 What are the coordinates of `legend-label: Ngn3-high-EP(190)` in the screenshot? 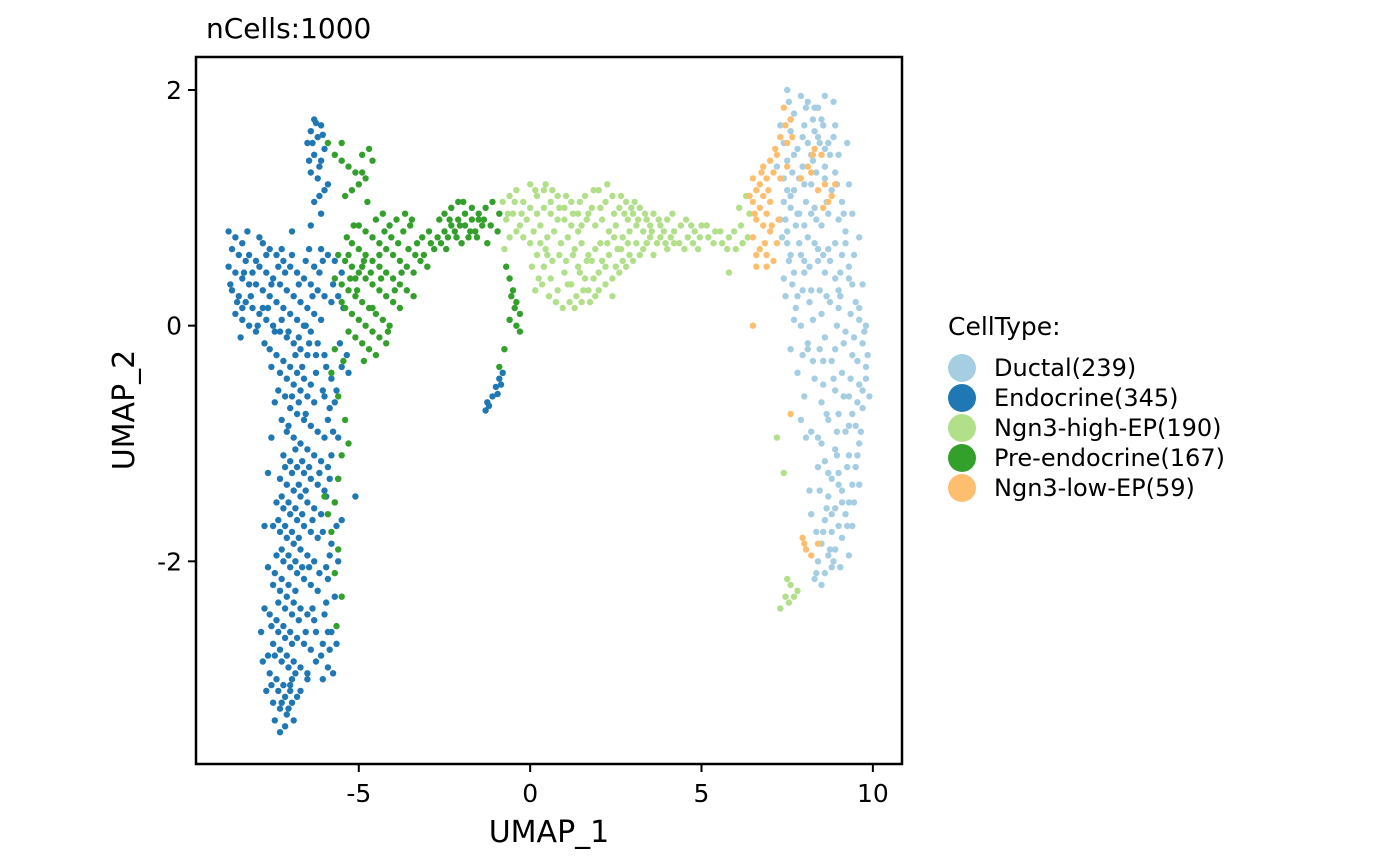 It's located at (1108, 428).